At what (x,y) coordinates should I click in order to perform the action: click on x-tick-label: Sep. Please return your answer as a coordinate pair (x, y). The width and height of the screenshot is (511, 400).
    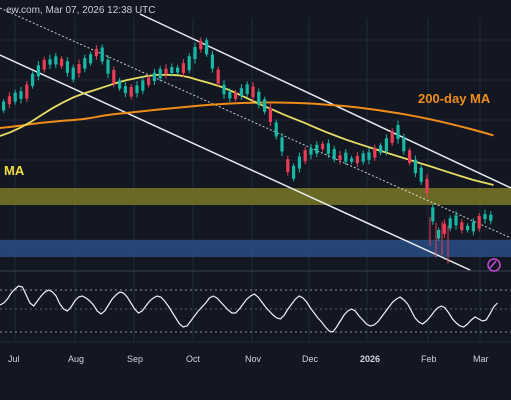
    Looking at the image, I should click on (135, 359).